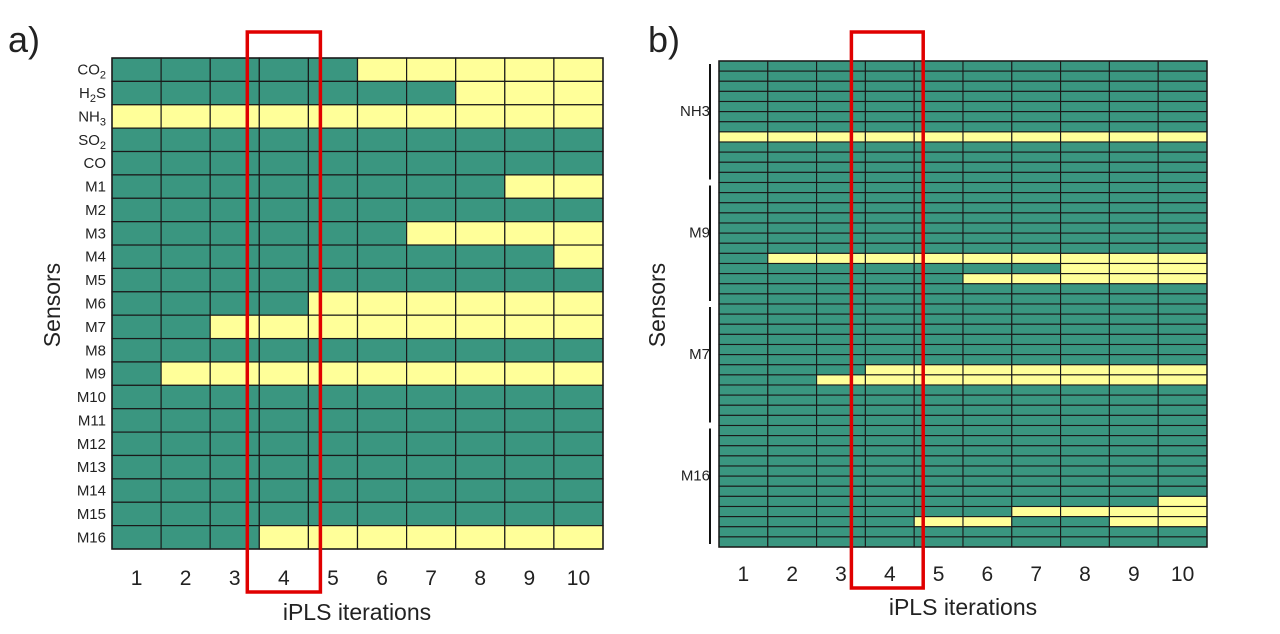 The width and height of the screenshot is (1280, 634). I want to click on x-tick-label: 4, so click(890, 574).